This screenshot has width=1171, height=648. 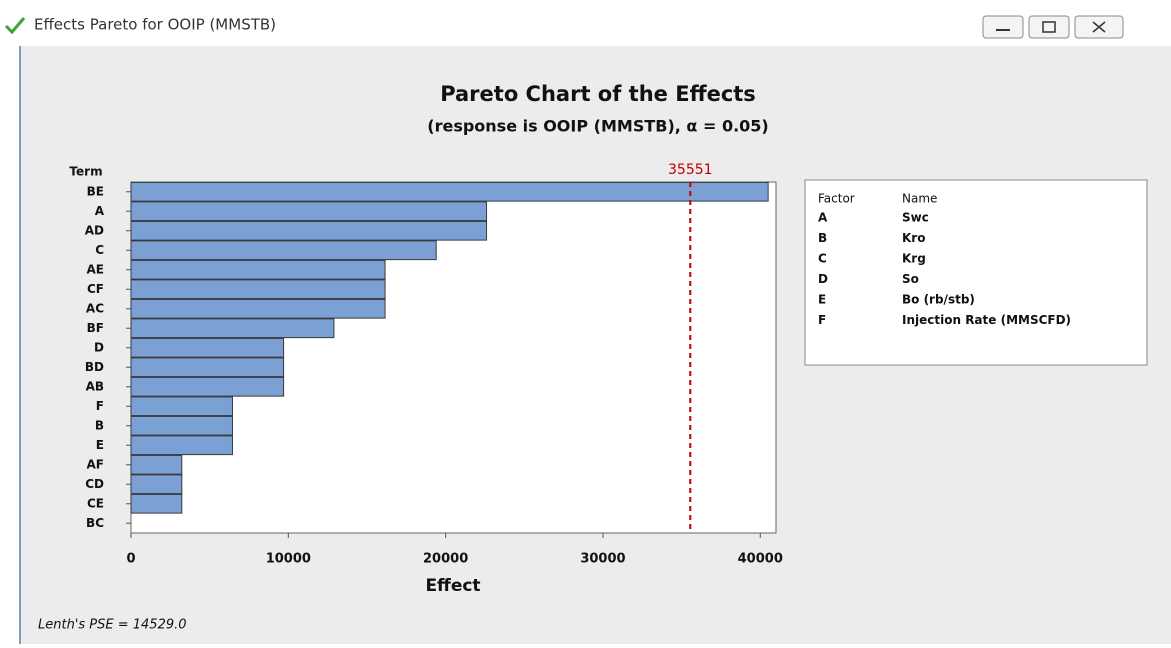 I want to click on x-tick-label: 0, so click(x=130, y=559).